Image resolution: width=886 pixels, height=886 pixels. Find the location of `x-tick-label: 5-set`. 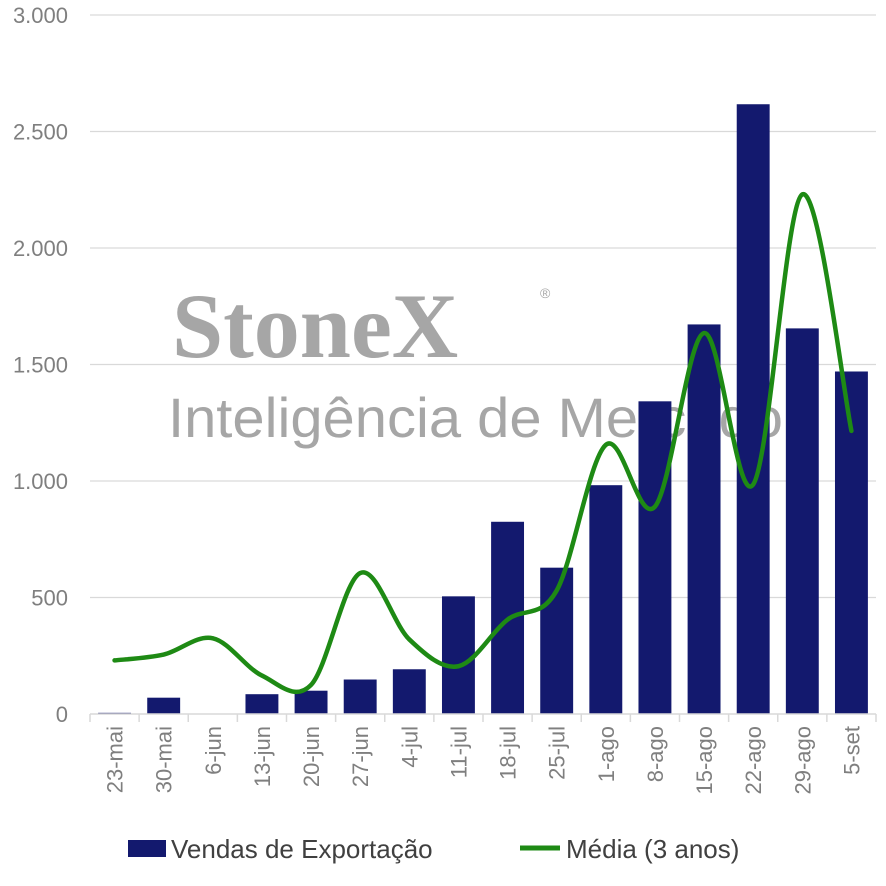

x-tick-label: 5-set is located at coordinates (851, 750).